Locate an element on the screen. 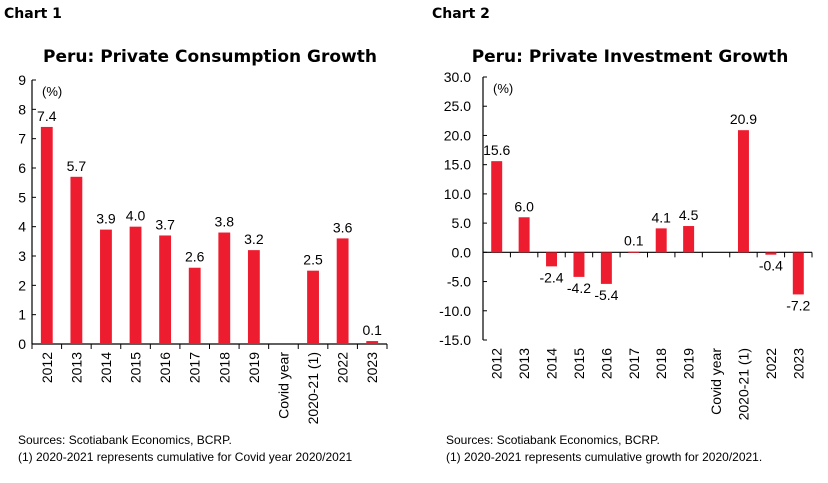 The image size is (828, 483). chart-2-x-tick-label: 2017 is located at coordinates (634, 363).